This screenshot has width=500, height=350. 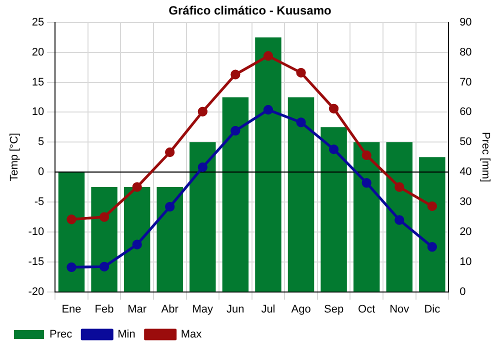 What do you see at coordinates (466, 262) in the screenshot?
I see `y2-tick-label: 10` at bounding box center [466, 262].